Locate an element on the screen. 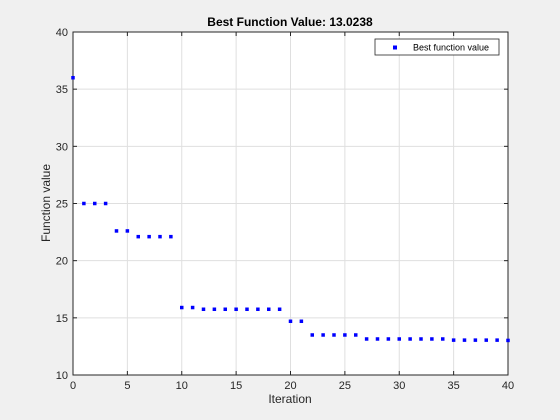 Image resolution: width=560 pixels, height=420 pixels. legend-marker is located at coordinates (395, 47).